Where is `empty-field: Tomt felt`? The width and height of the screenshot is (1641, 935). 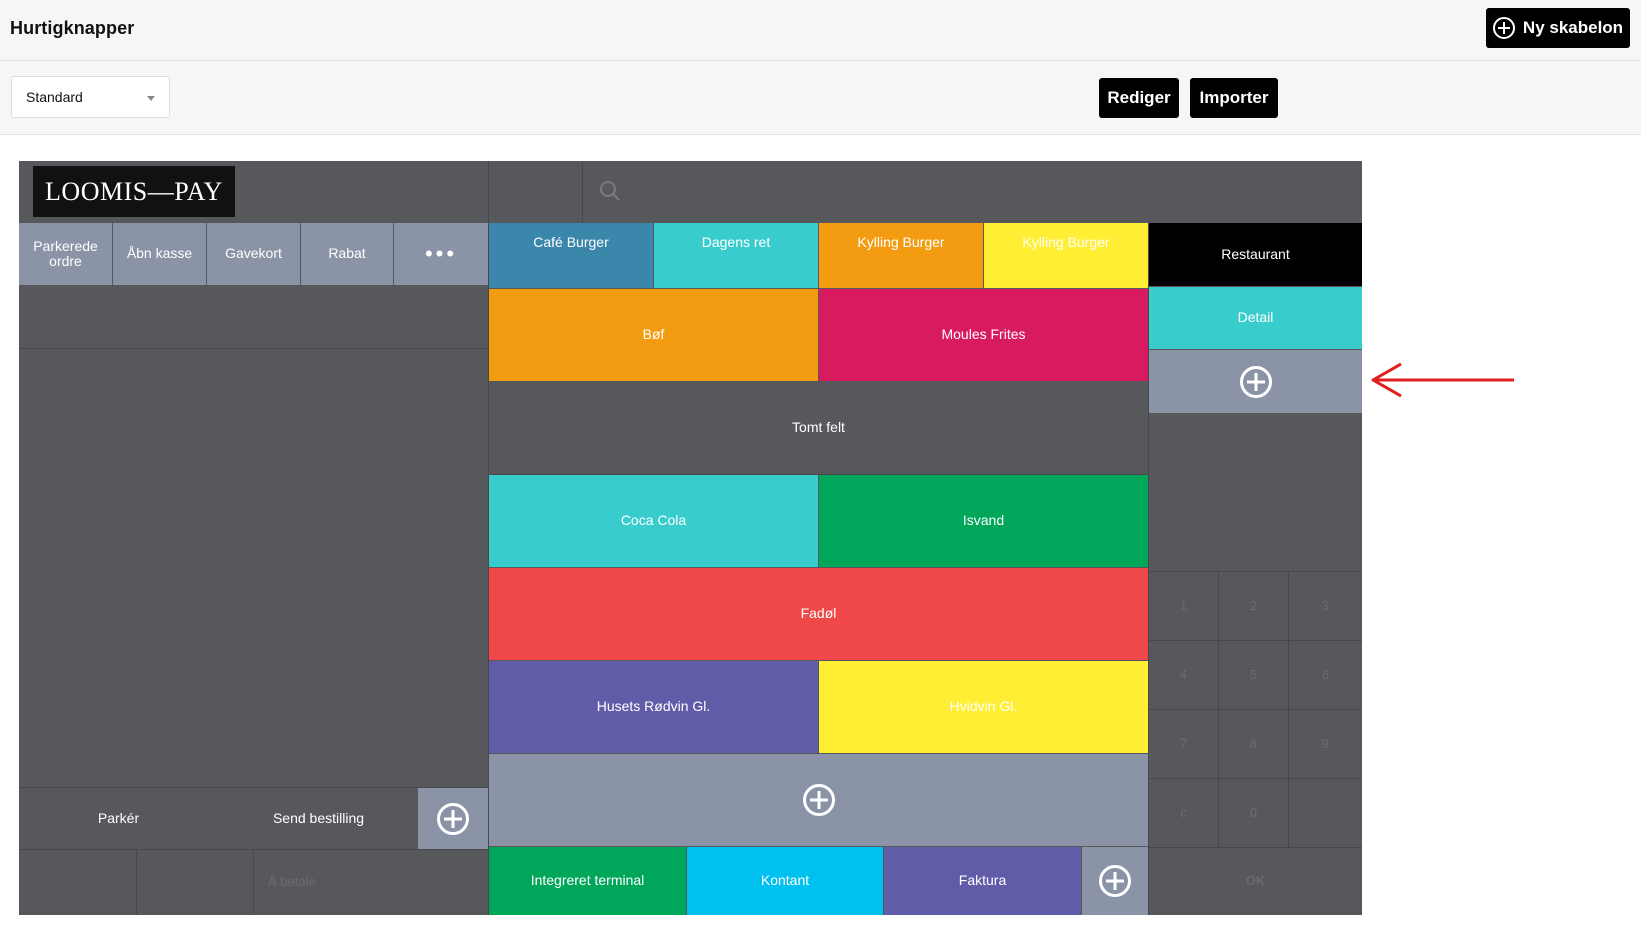 empty-field: Tomt felt is located at coordinates (818, 428).